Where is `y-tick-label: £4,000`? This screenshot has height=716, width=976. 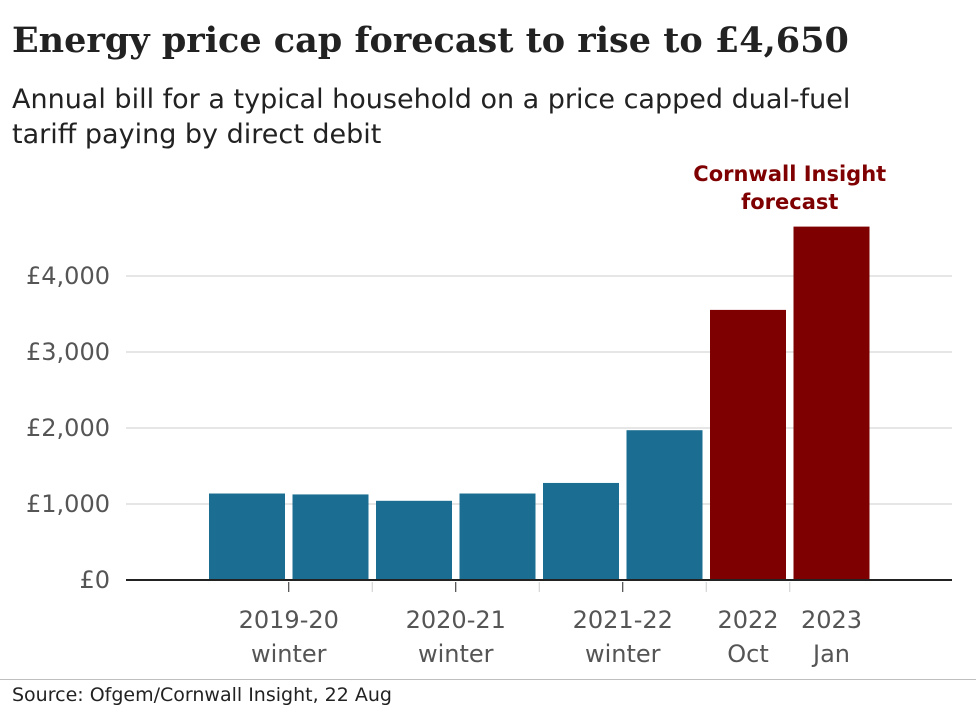
y-tick-label: £4,000 is located at coordinates (68, 276).